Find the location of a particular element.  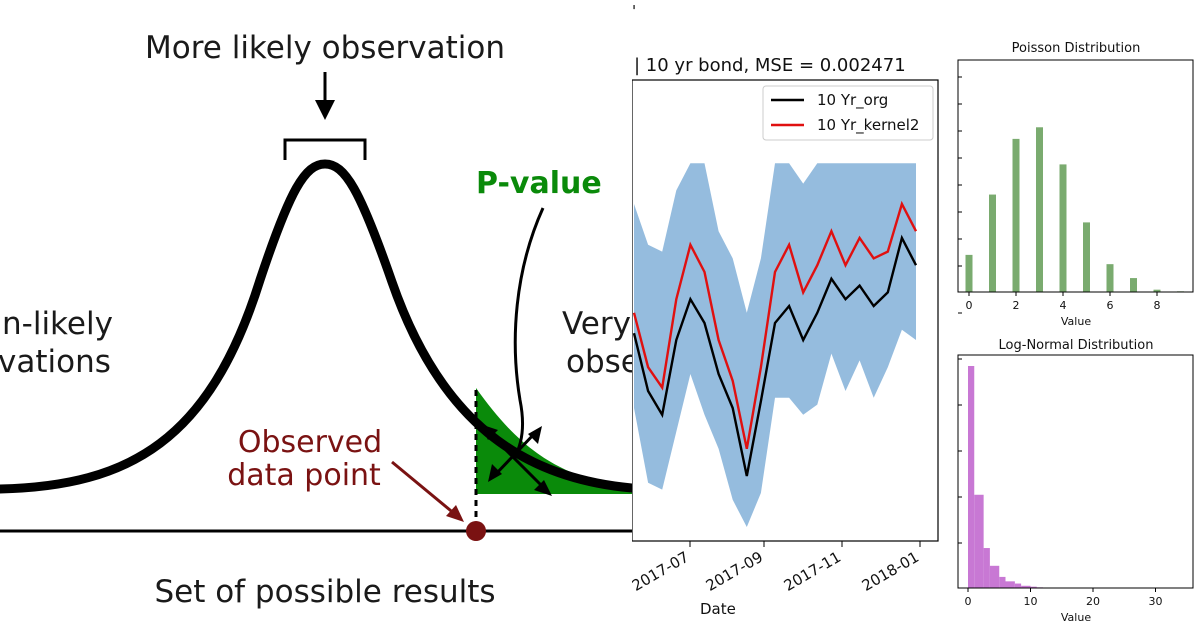

poisson-xtick-label: 4 is located at coordinates (1063, 305).